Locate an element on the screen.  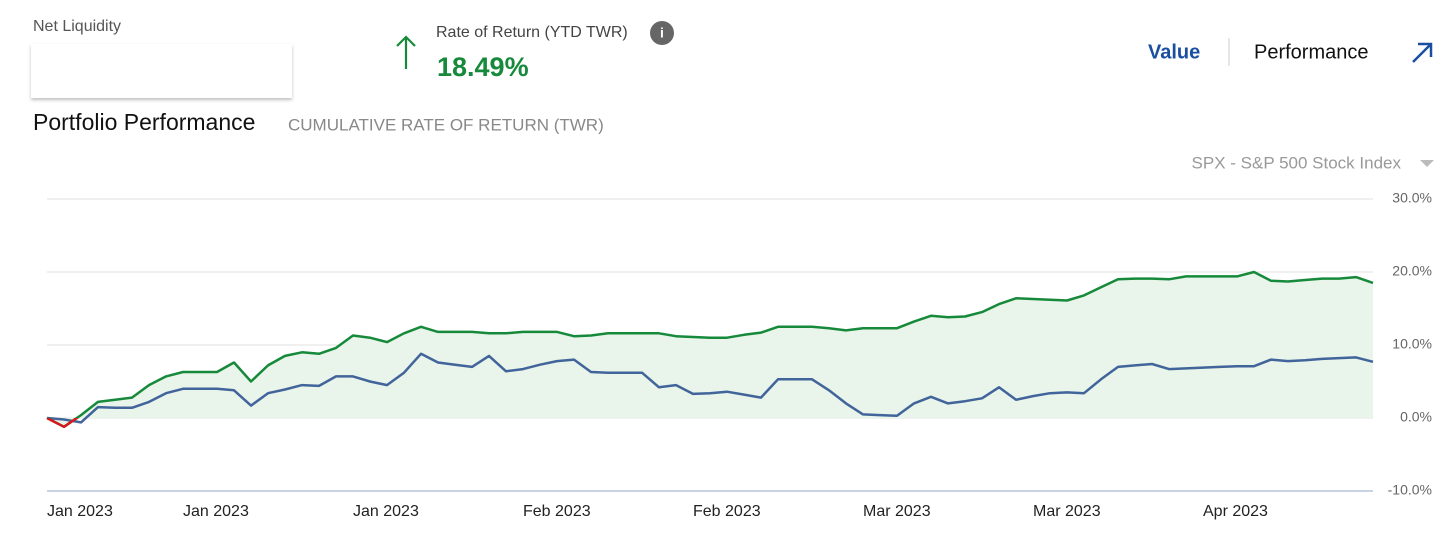
dropdown-caret is located at coordinates (1427, 163).